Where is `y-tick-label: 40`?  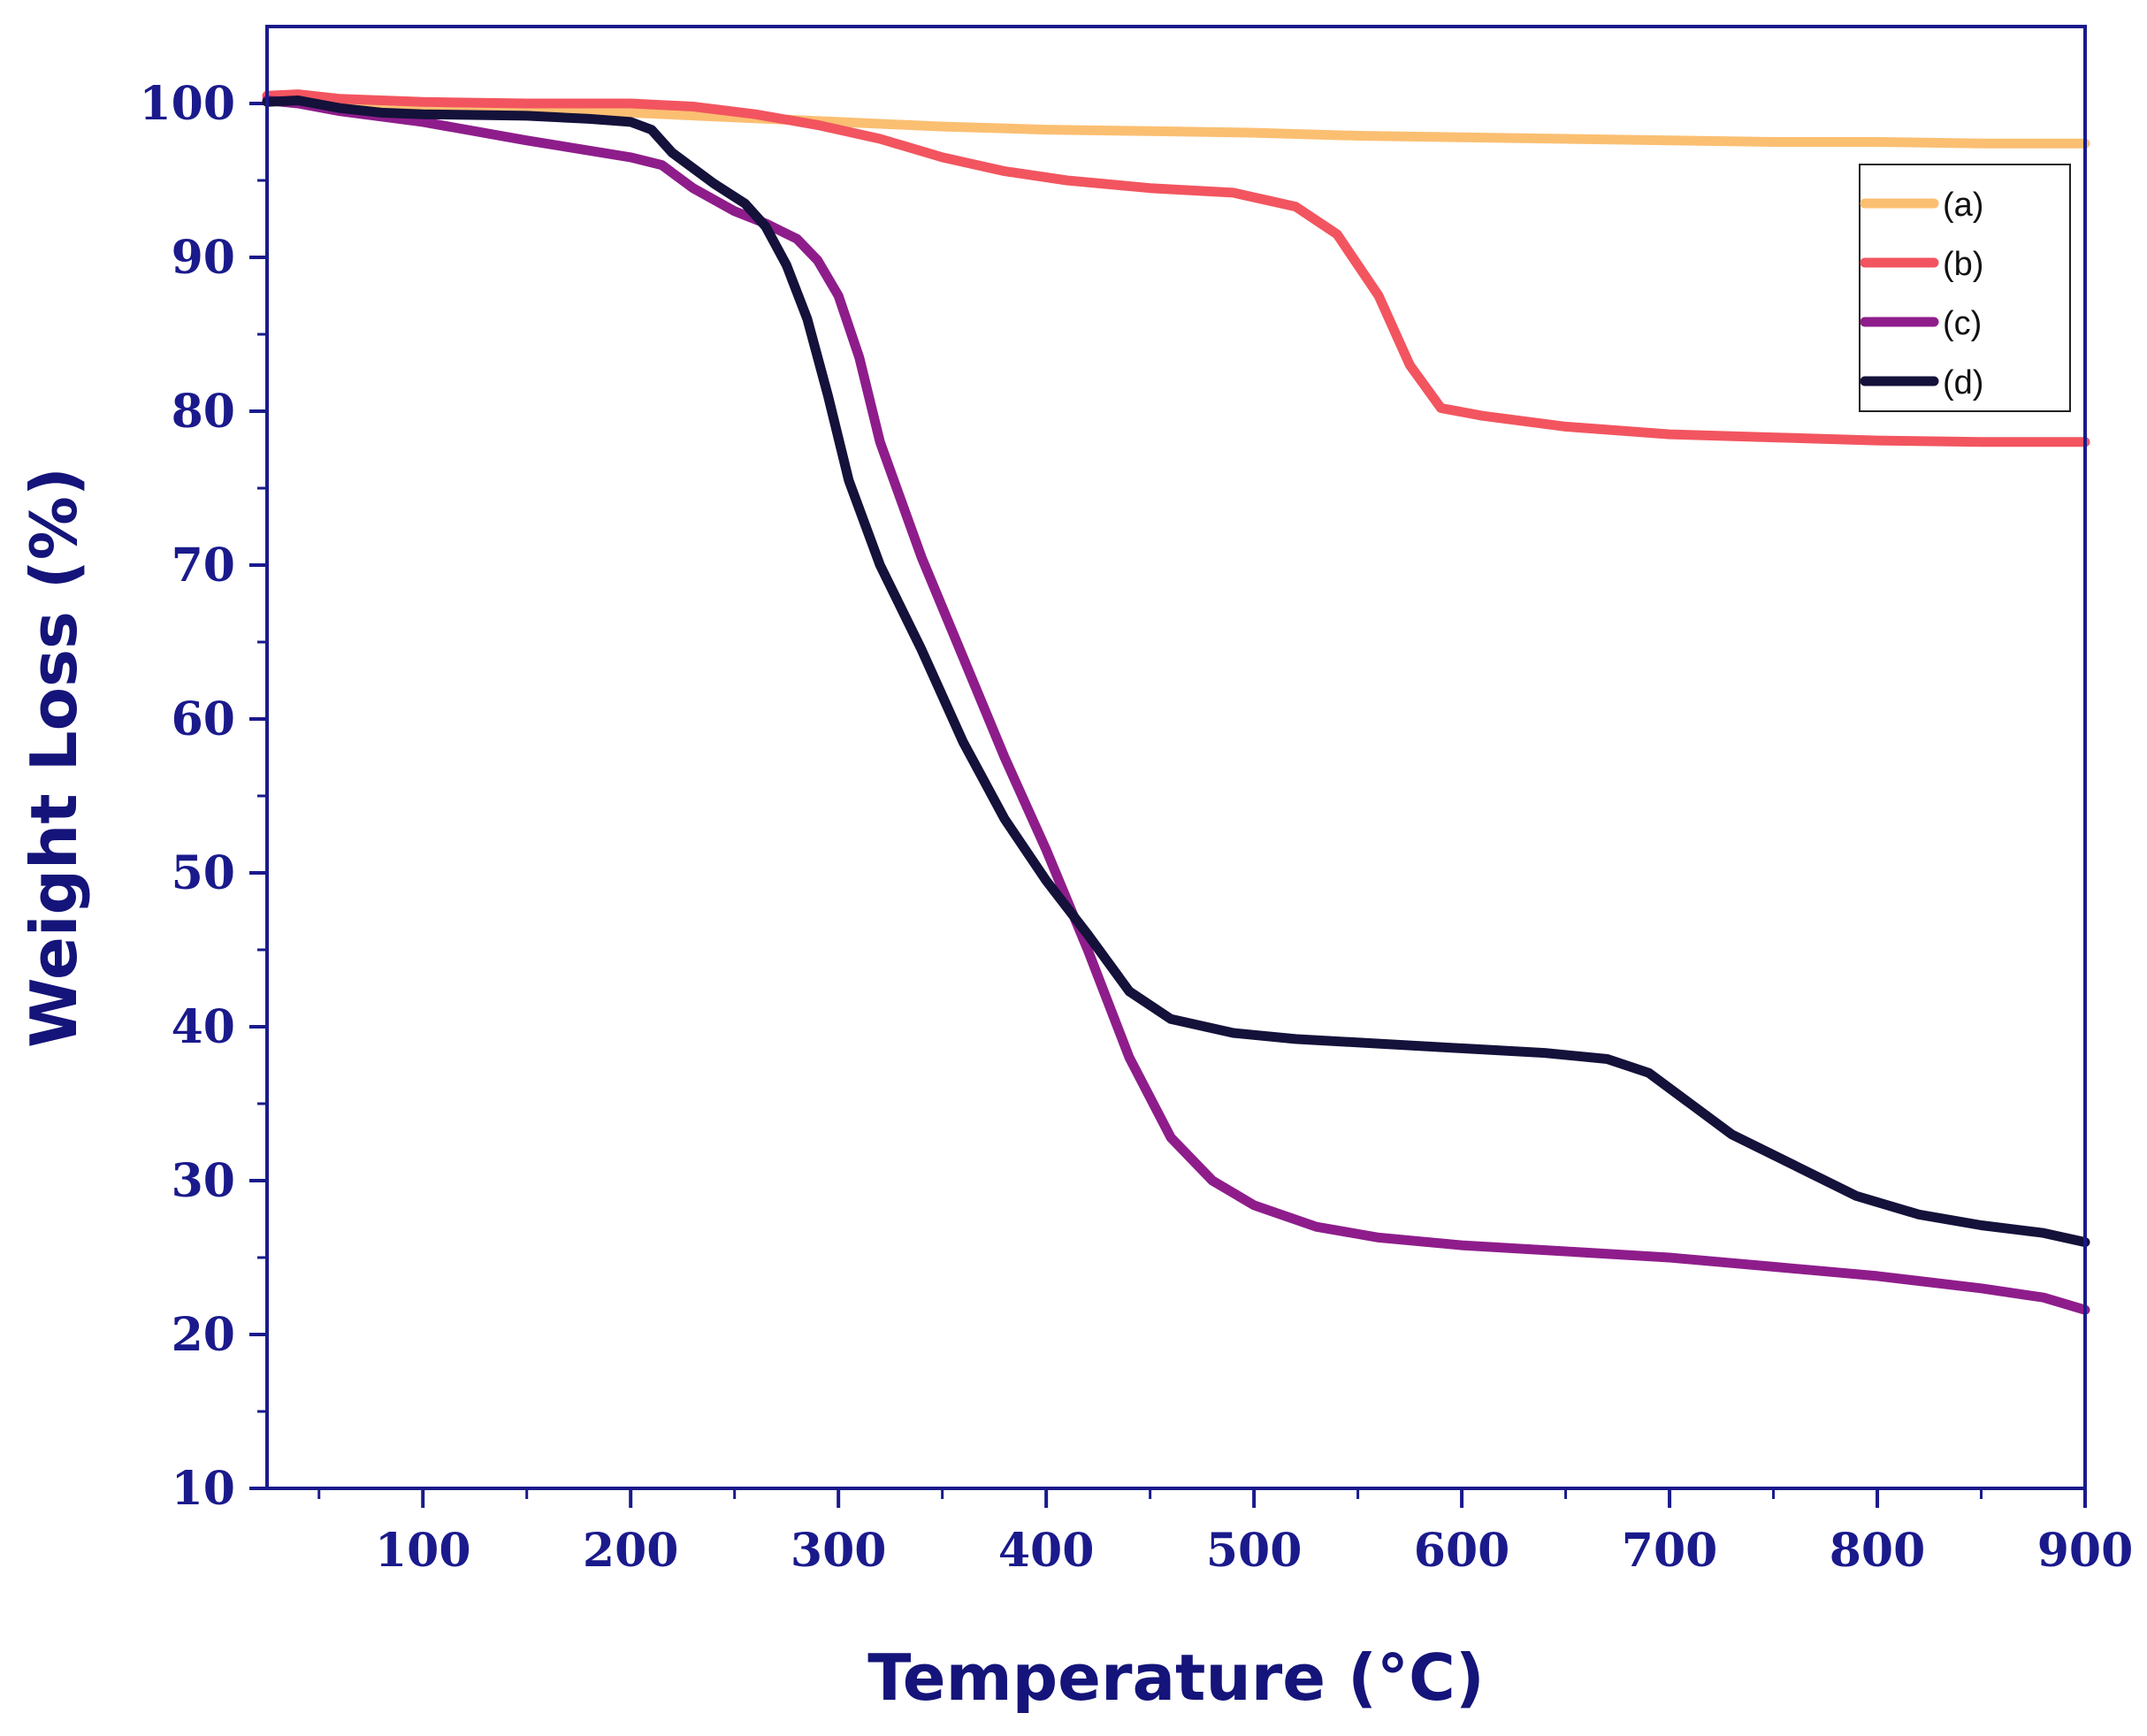 y-tick-label: 40 is located at coordinates (203, 1027).